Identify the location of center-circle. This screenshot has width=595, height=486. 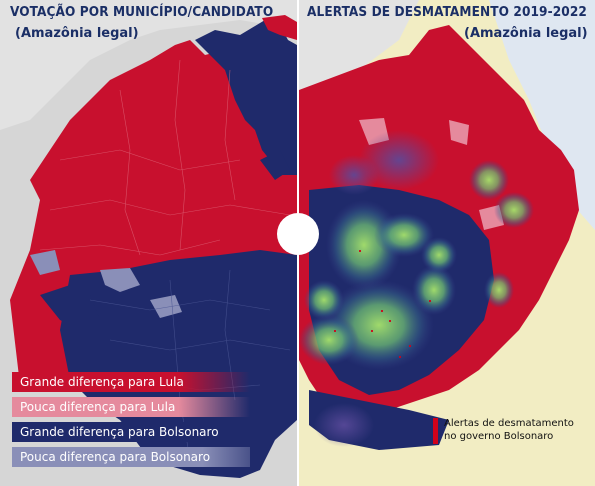
(298, 234).